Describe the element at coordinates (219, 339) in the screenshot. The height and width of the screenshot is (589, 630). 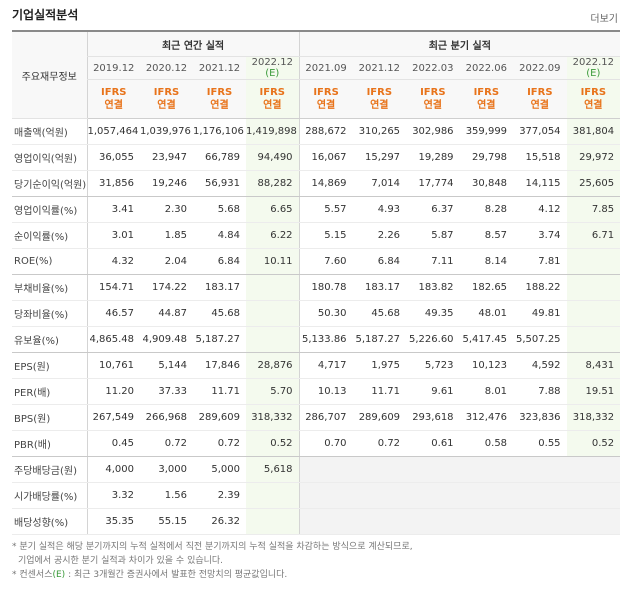
I see `cell: 5,187.27` at that location.